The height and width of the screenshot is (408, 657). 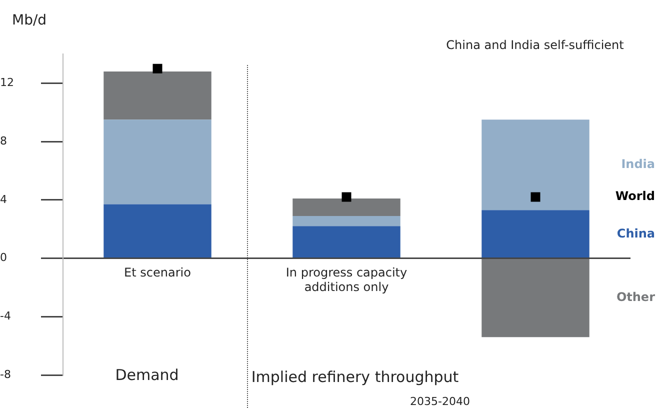 I want to click on x-tick-label: Et scenario, so click(x=157, y=273).